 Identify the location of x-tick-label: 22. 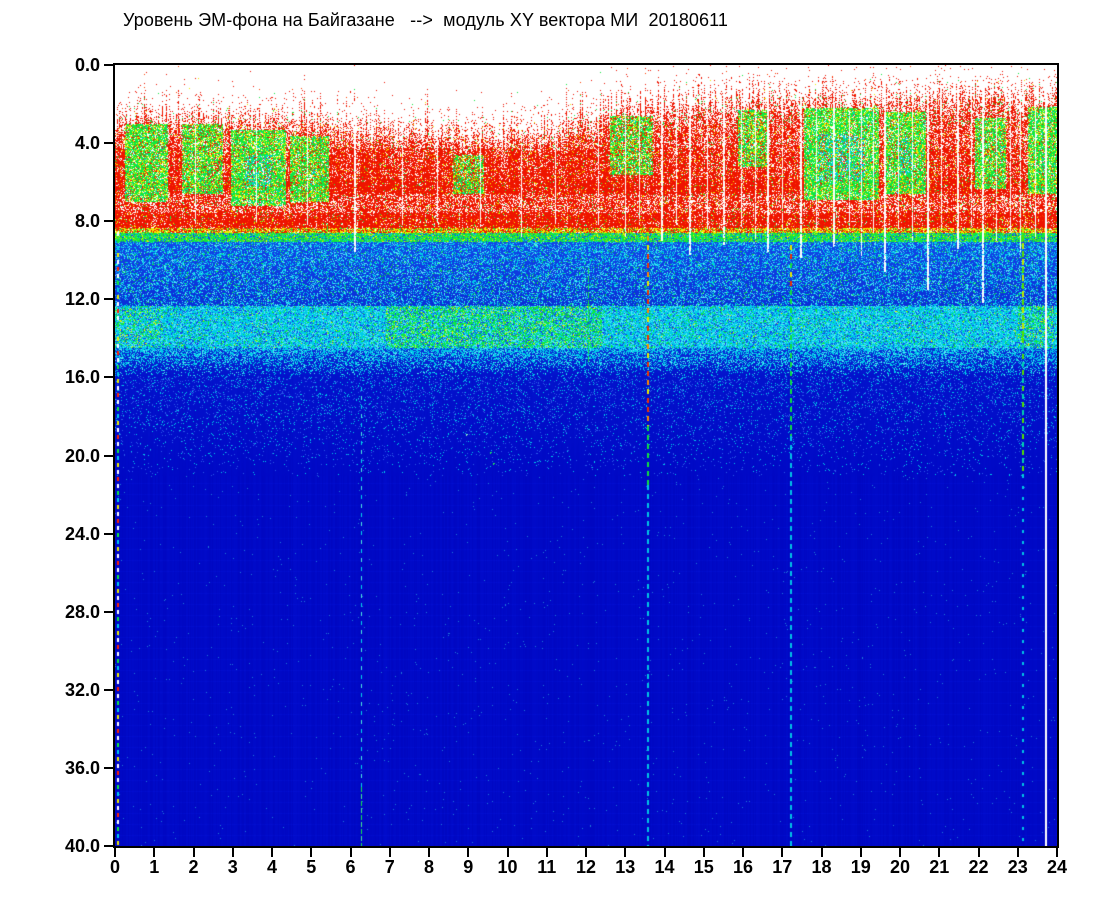
(978, 867).